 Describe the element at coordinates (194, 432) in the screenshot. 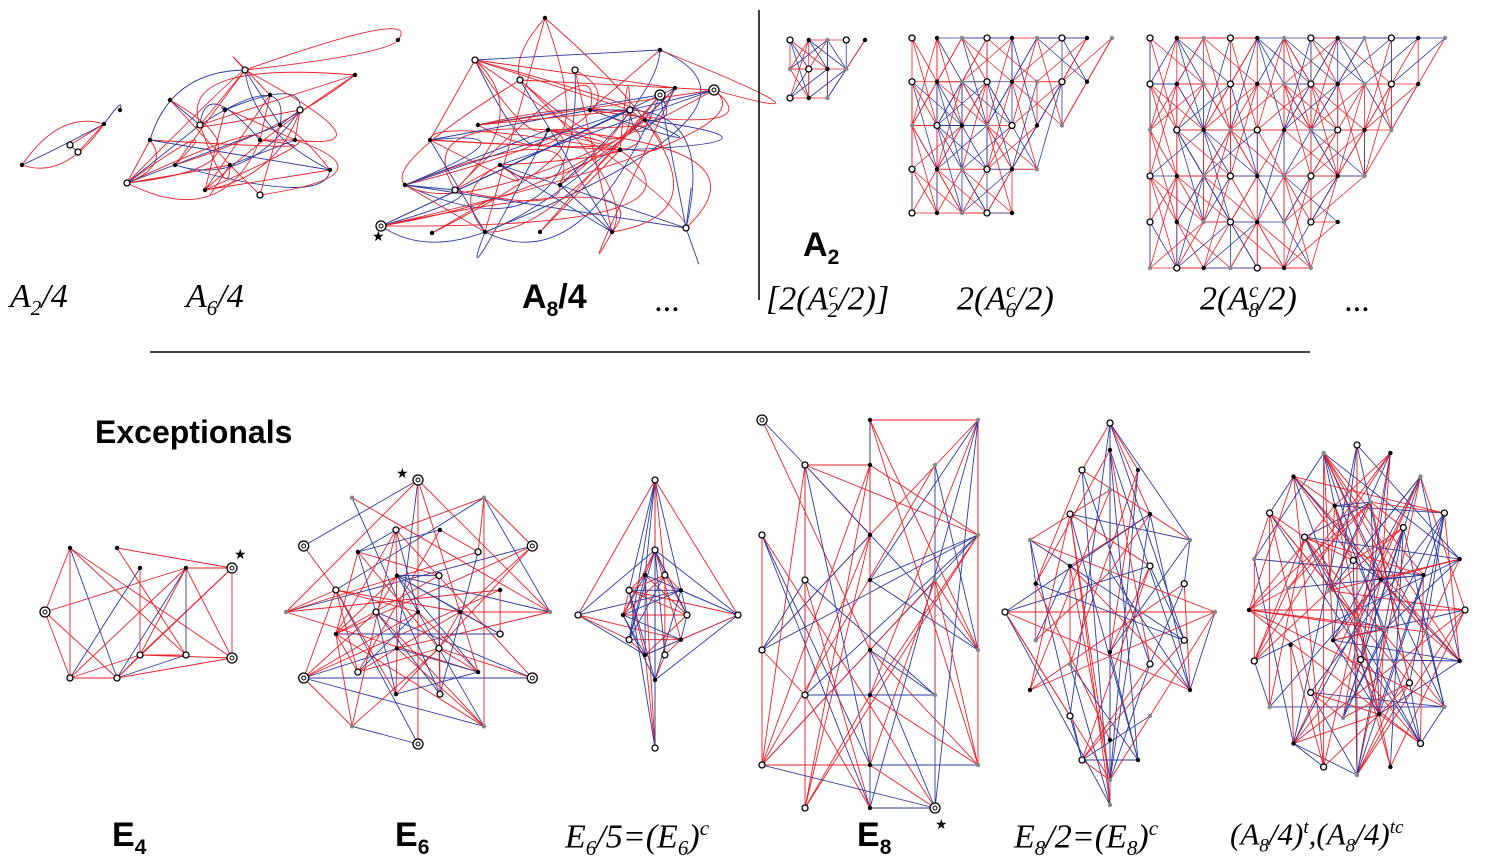

I see `section-title-exceptionals: Exceptionals` at that location.